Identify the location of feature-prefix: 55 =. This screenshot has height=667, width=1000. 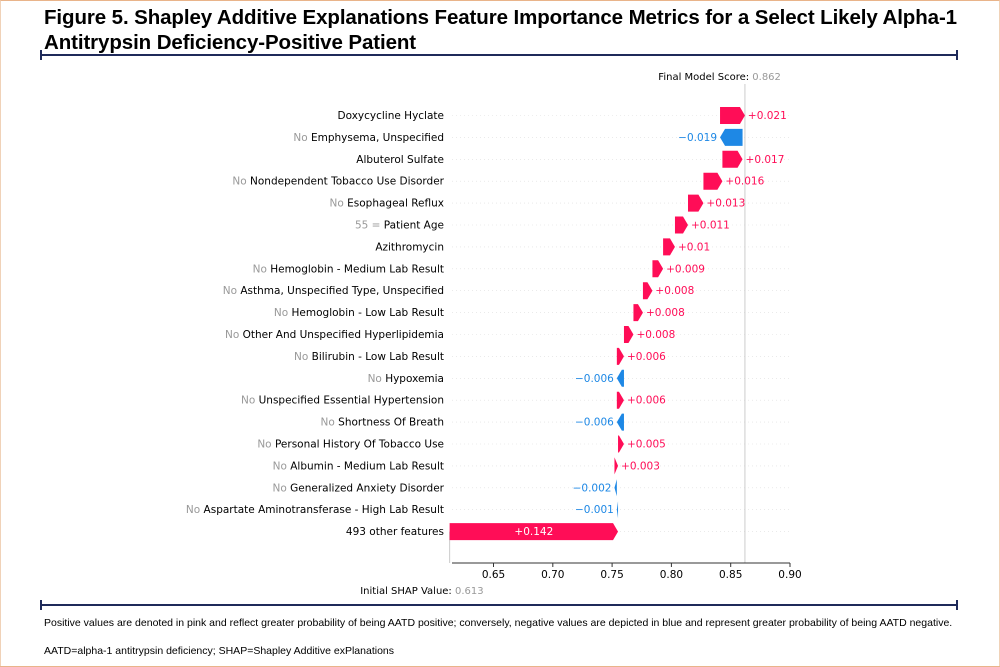
(369, 226).